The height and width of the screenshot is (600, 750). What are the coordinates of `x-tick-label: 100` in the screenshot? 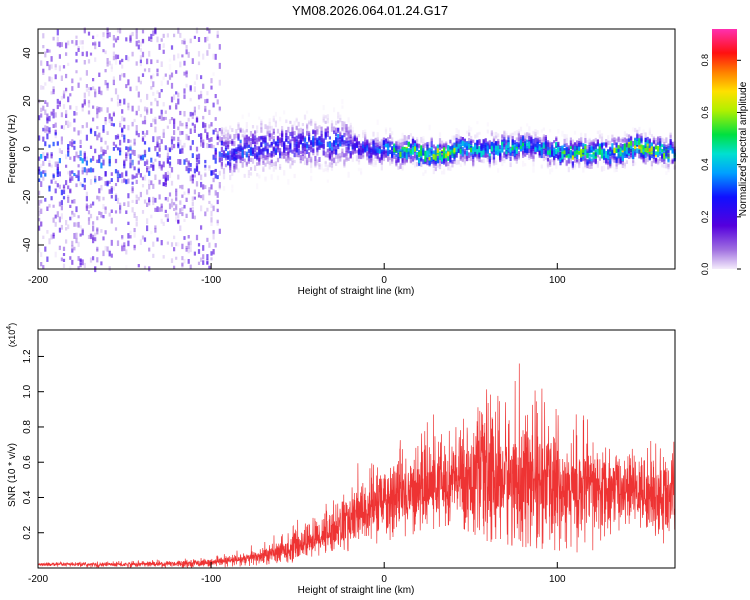 It's located at (557, 579).